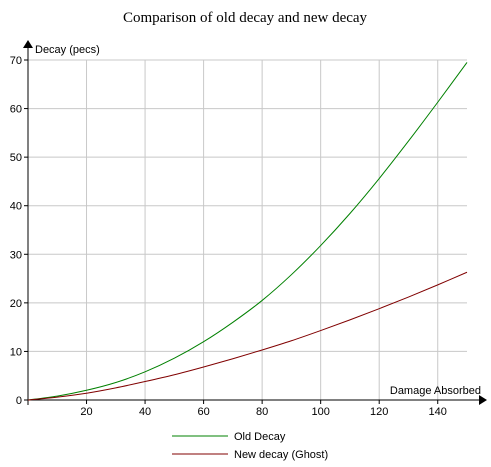 Image resolution: width=491 pixels, height=467 pixels. Describe the element at coordinates (245, 18) in the screenshot. I see `chart-title: Comparison of old decay and new decay` at that location.